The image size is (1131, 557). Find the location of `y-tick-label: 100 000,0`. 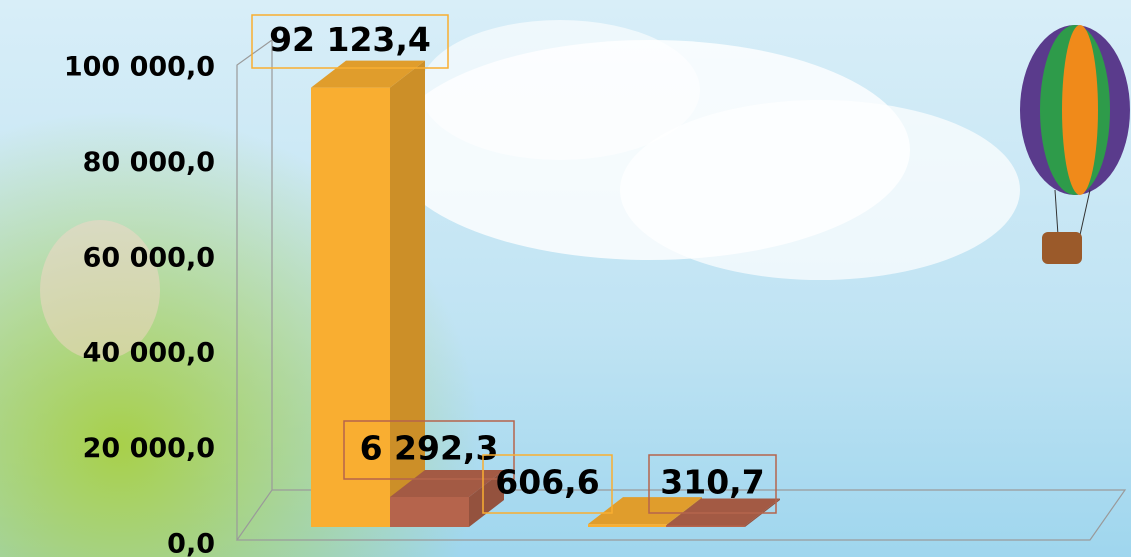

y-tick-label: 100 000,0 is located at coordinates (139, 67).